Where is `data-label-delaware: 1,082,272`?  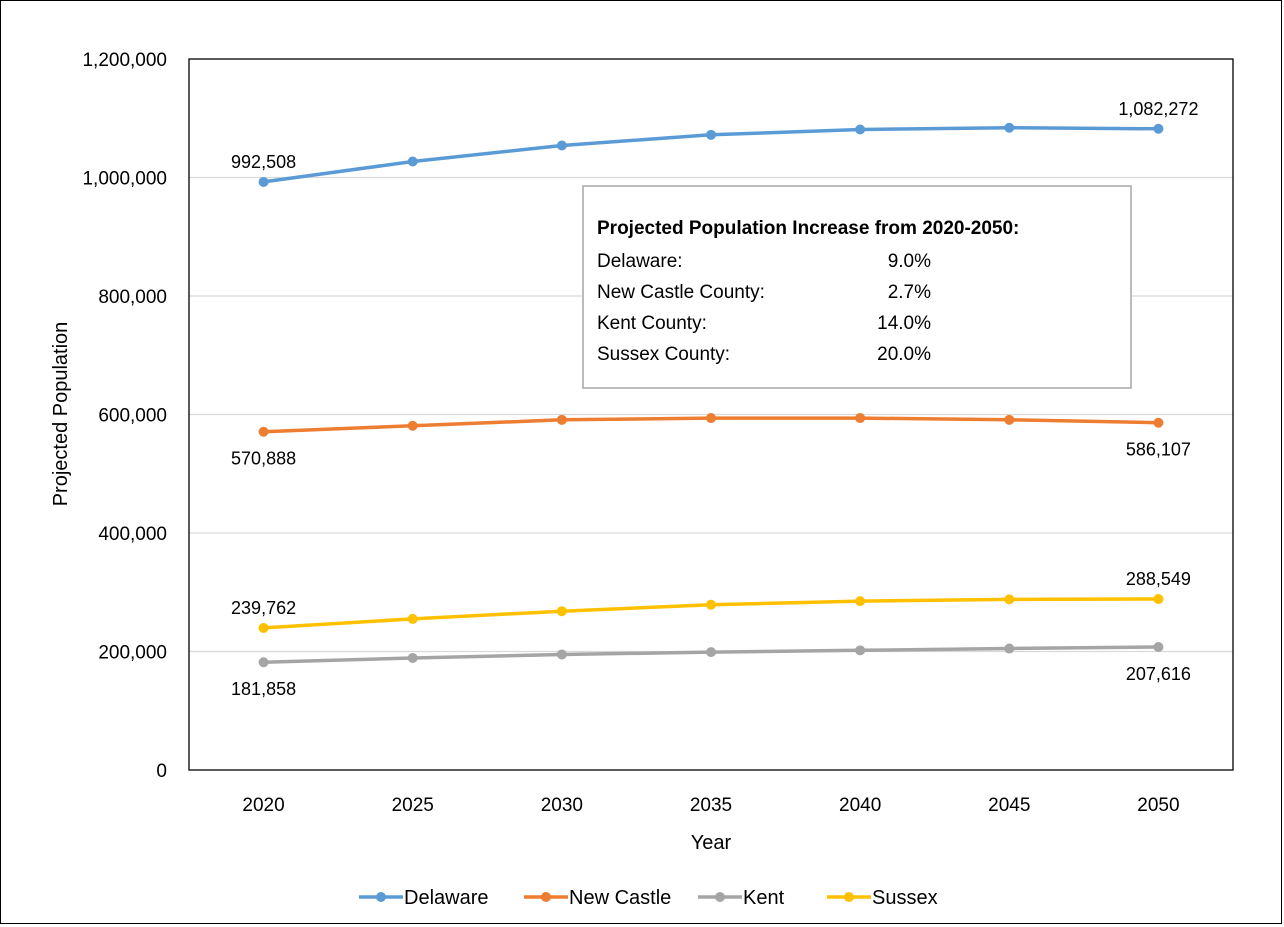 data-label-delaware: 1,082,272 is located at coordinates (1158, 109).